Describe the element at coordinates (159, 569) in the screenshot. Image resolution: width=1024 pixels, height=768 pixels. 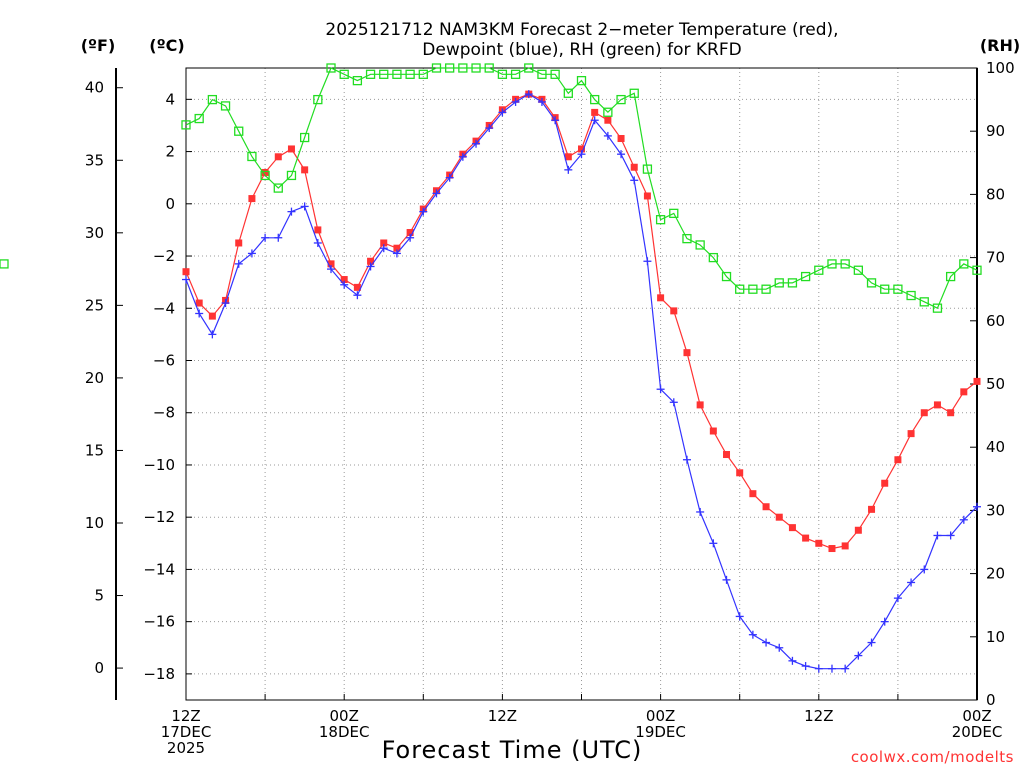
I see `celsius-tick-label: −14` at that location.